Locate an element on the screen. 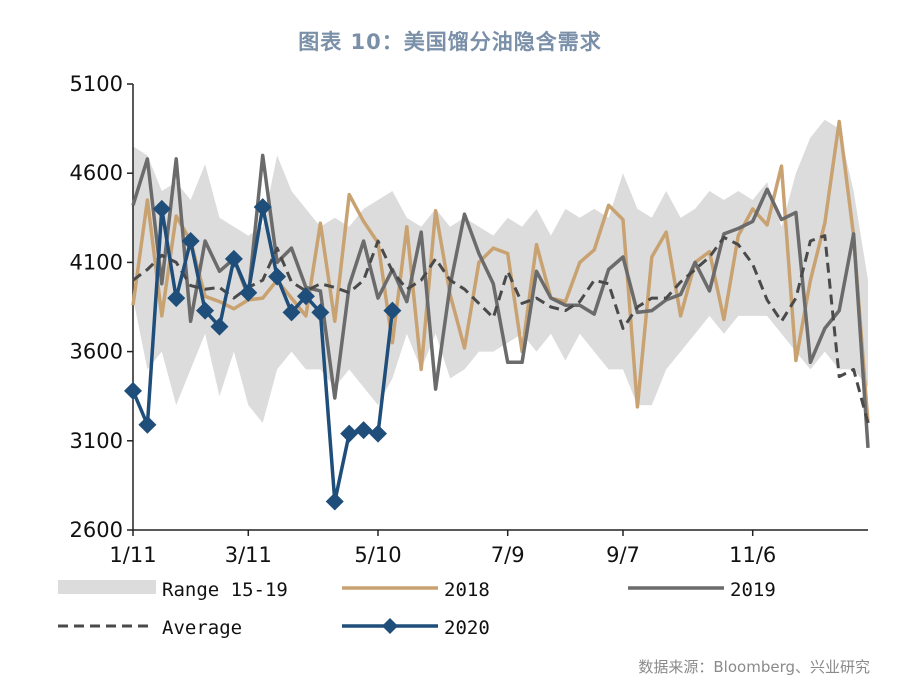 This screenshot has width=900, height=689. legend-2020-label: 2020 is located at coordinates (467, 628).